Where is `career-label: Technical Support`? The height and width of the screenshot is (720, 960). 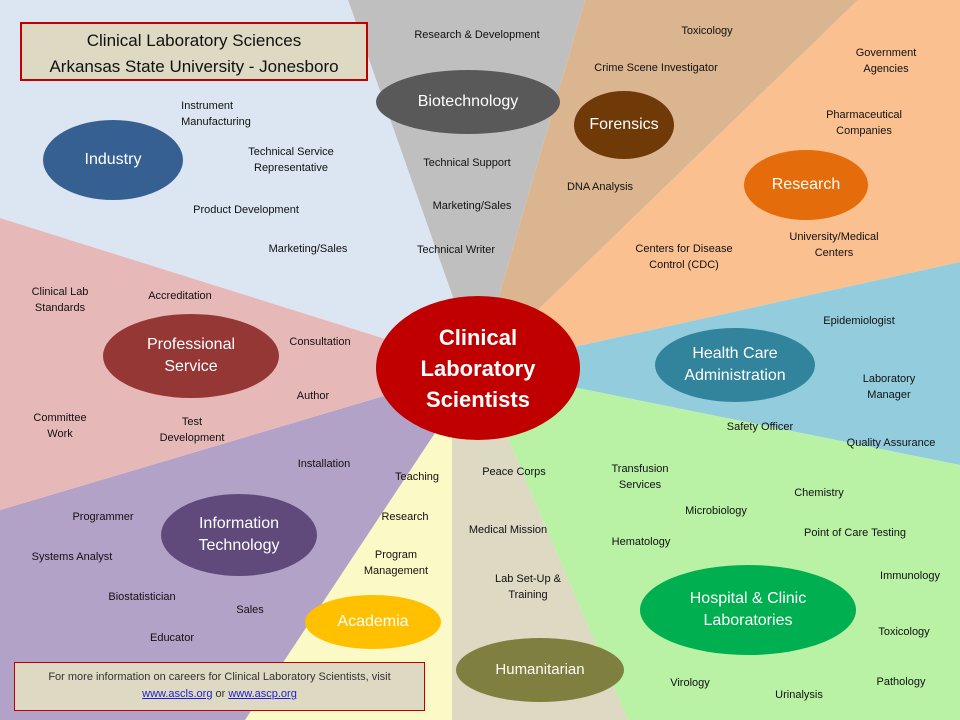 career-label: Technical Support is located at coordinates (467, 163).